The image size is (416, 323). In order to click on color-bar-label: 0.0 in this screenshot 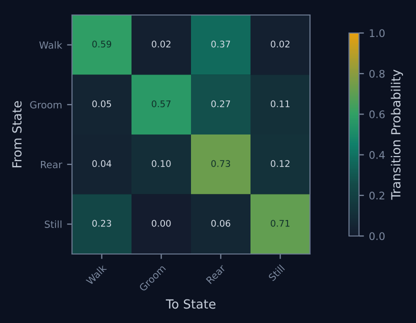, I will do `click(377, 236)`.